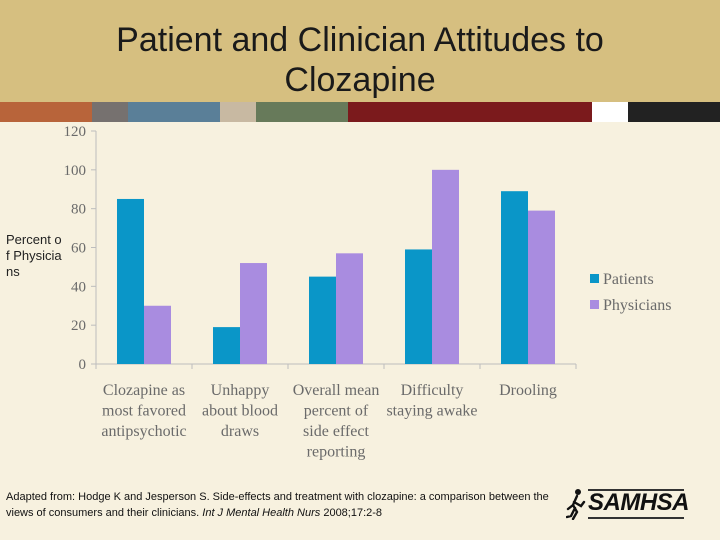 The width and height of the screenshot is (720, 540). Describe the element at coordinates (78, 326) in the screenshot. I see `y-tick-label: 20` at that location.